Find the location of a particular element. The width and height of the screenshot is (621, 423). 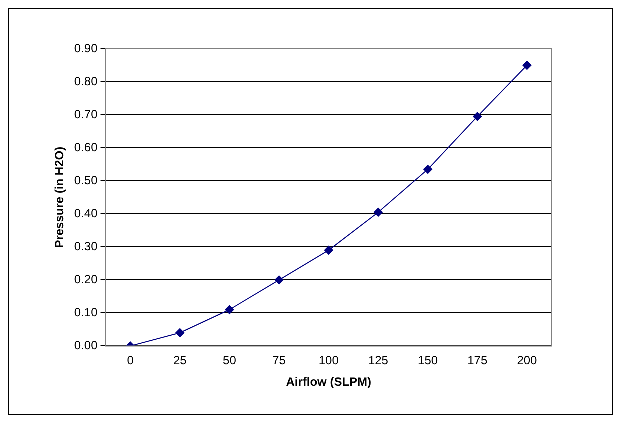

x-tick-label: 100 is located at coordinates (329, 361).